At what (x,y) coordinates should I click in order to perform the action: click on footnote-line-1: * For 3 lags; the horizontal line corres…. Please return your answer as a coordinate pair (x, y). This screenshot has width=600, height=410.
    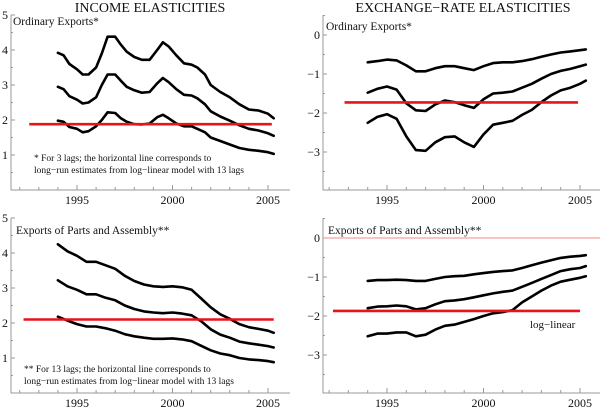
    Looking at the image, I should click on (123, 159).